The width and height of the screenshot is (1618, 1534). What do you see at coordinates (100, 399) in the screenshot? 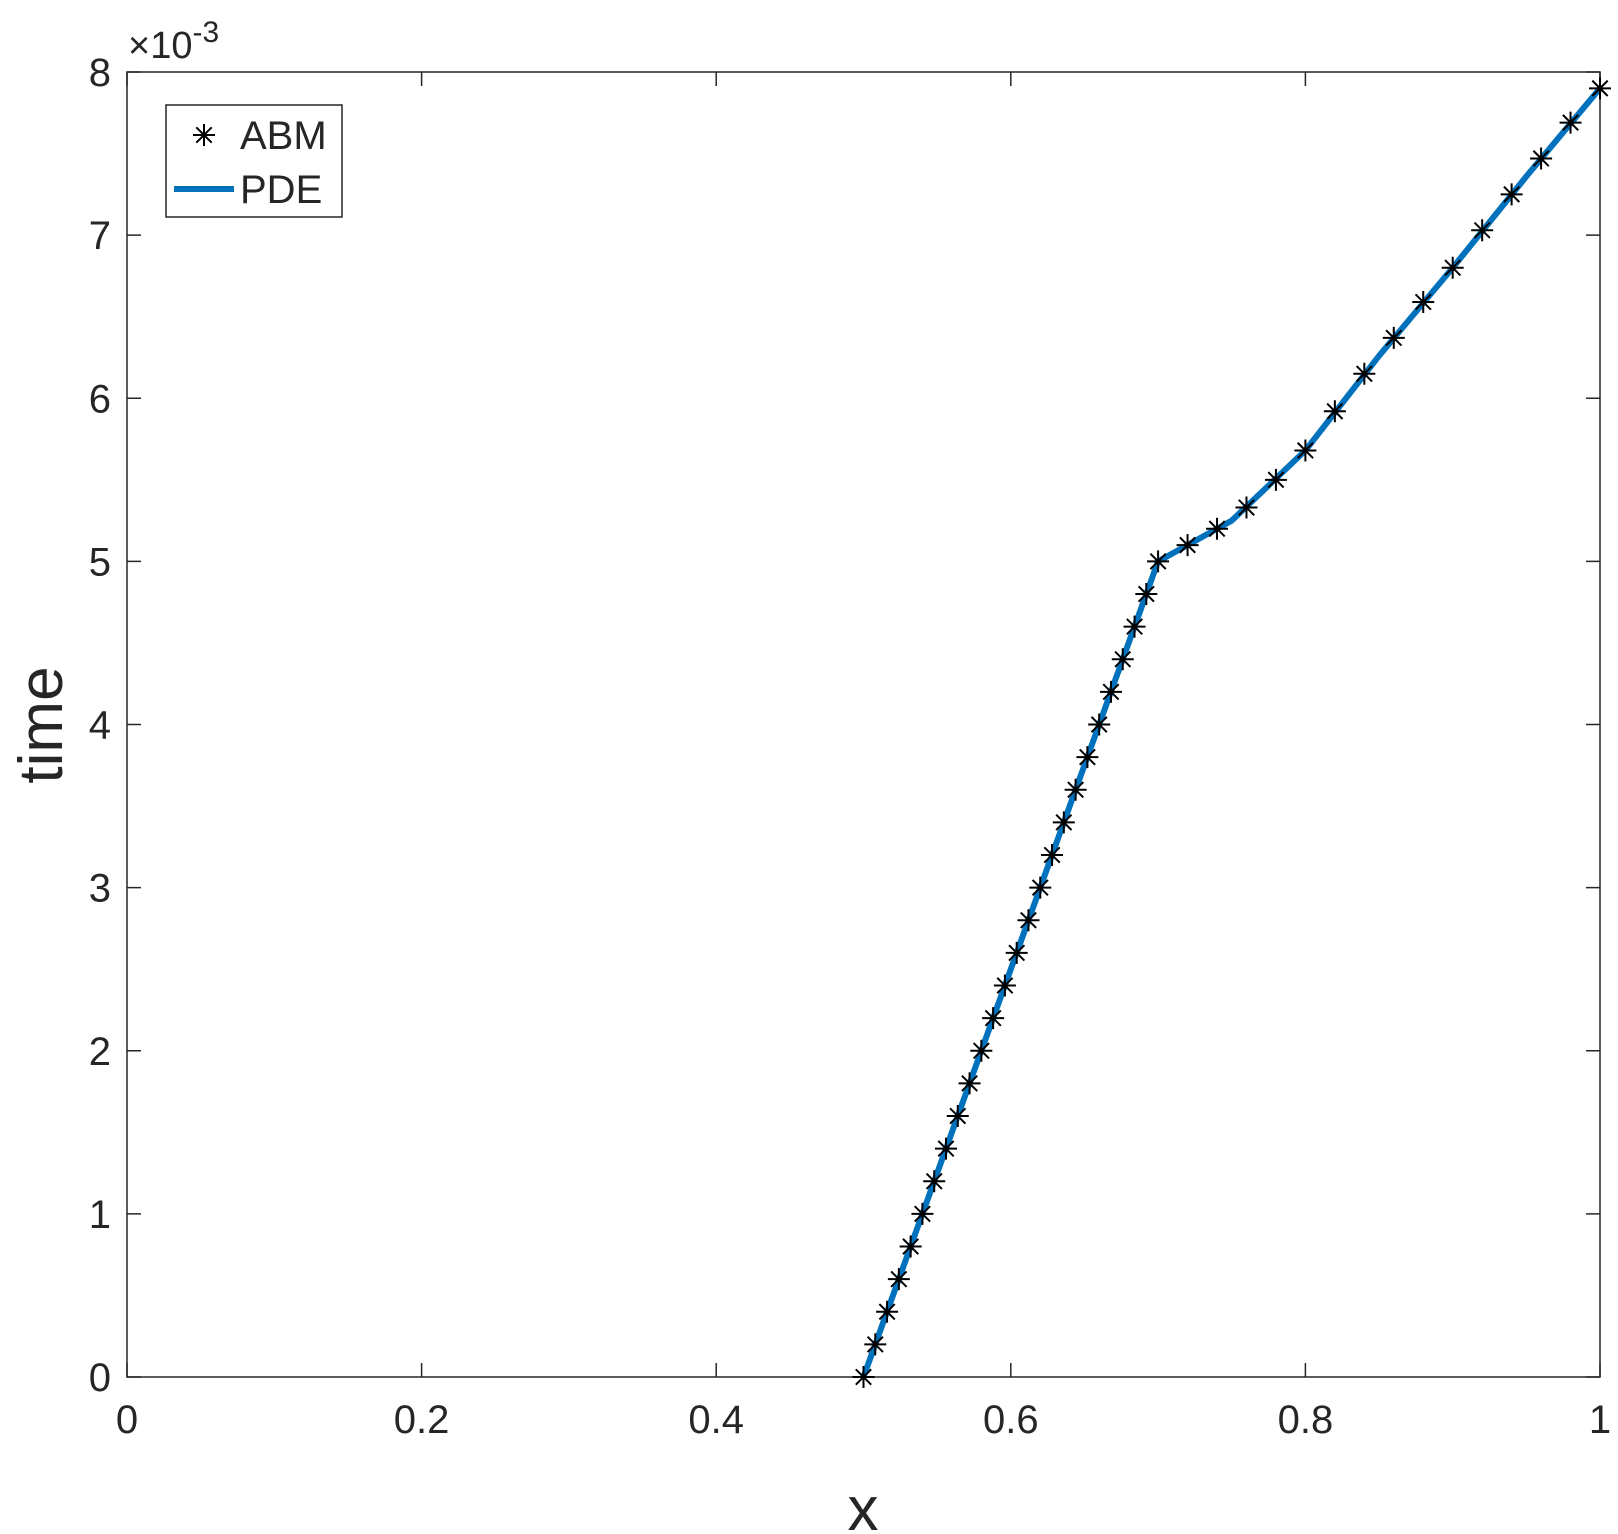
I see `y-tick-label: 6` at bounding box center [100, 399].